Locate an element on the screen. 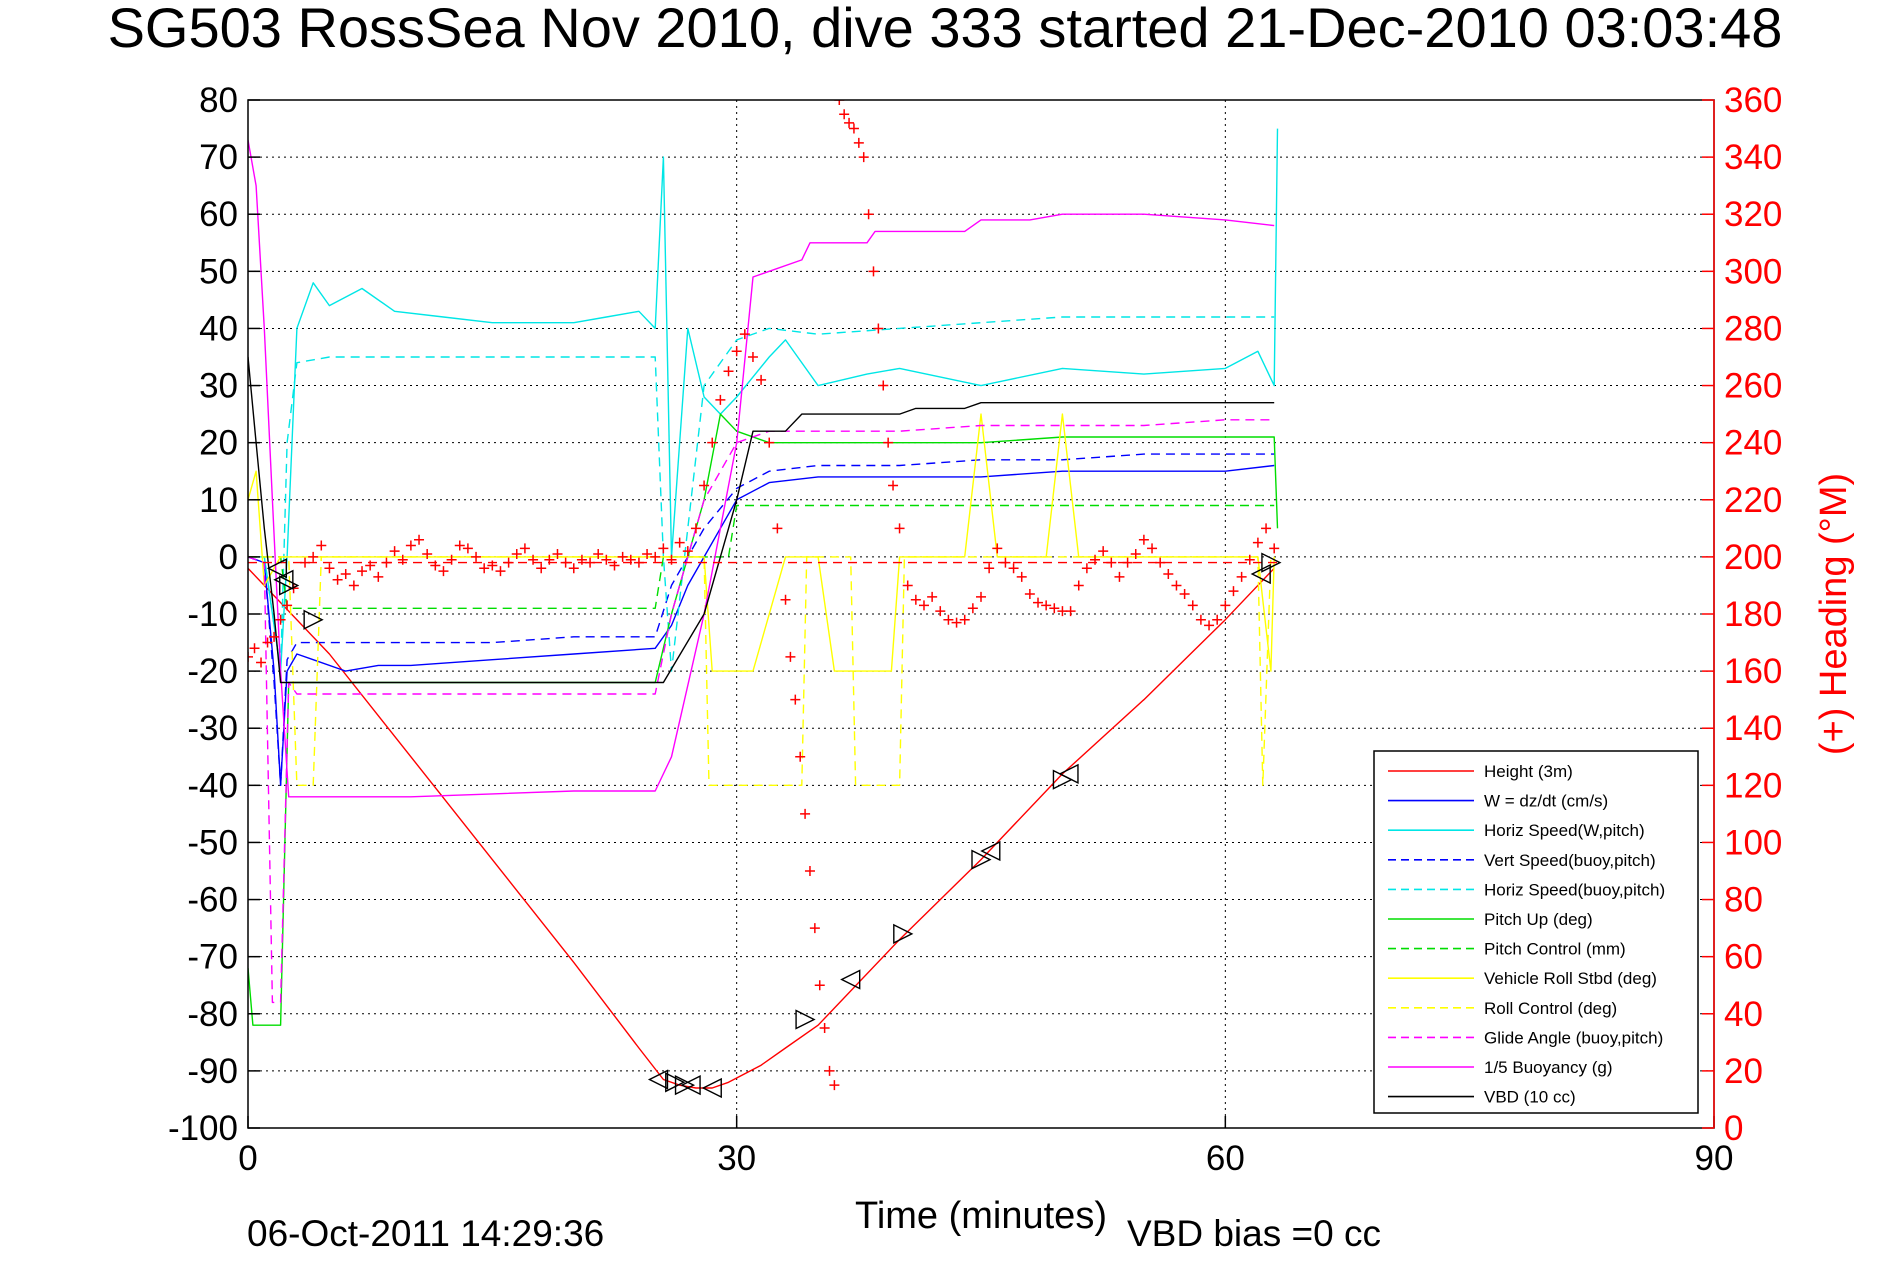  right-axis-label: (+) Heading (°M) is located at coordinates (1834, 614).